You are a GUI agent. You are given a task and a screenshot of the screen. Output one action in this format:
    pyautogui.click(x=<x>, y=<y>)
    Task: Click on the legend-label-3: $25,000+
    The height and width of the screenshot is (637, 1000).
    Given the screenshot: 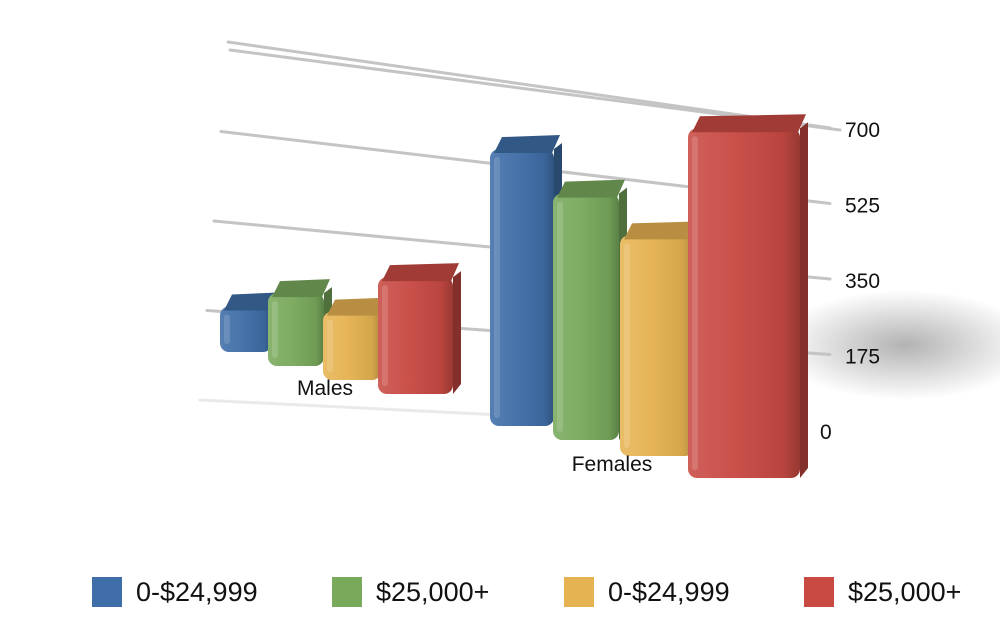 What is the action you would take?
    pyautogui.click(x=905, y=591)
    